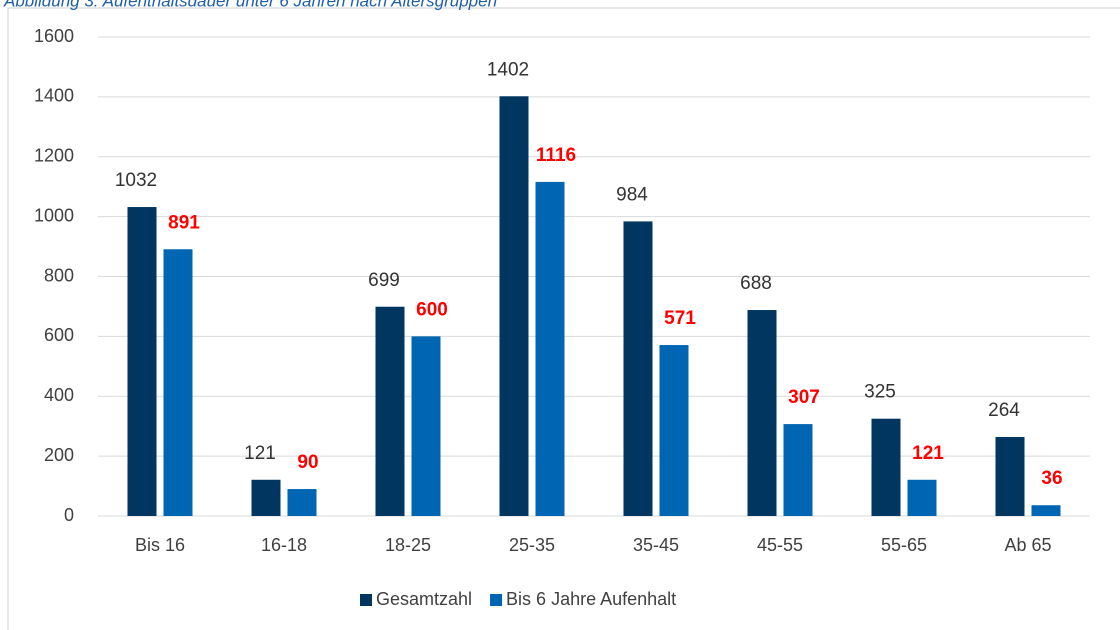  Describe the element at coordinates (508, 69) in the screenshot. I see `data-label: 1402` at that location.